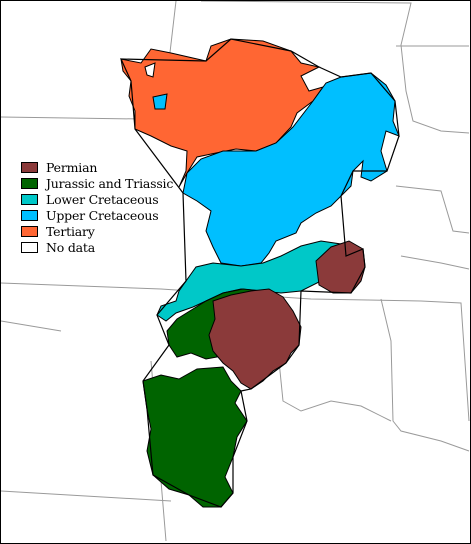  I want to click on legend-label: Lower Cretaceous, so click(102, 199).